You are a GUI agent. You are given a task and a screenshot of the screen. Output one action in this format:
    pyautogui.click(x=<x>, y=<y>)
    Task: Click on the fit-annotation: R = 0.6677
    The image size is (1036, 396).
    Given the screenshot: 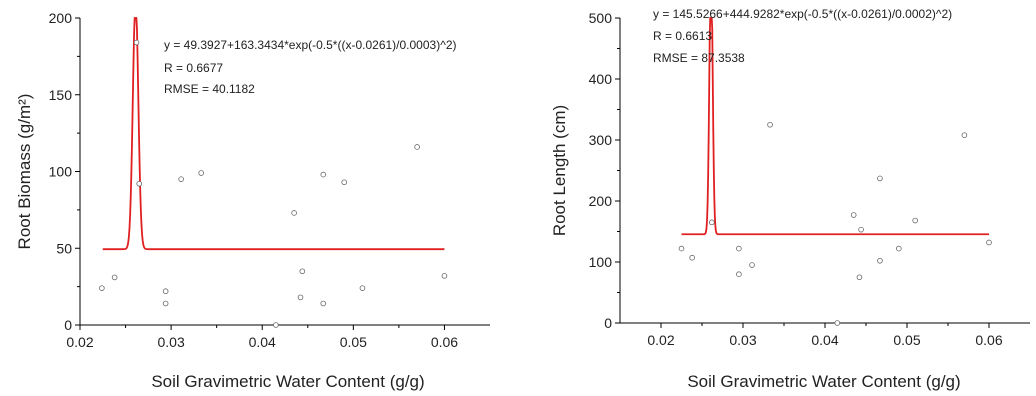 What is the action you would take?
    pyautogui.click(x=193, y=68)
    